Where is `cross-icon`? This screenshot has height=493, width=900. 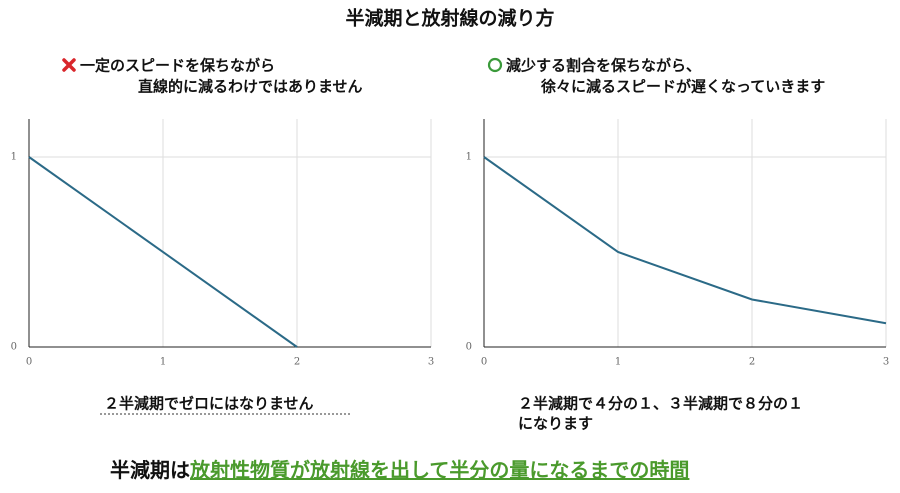
cross-icon is located at coordinates (69, 65).